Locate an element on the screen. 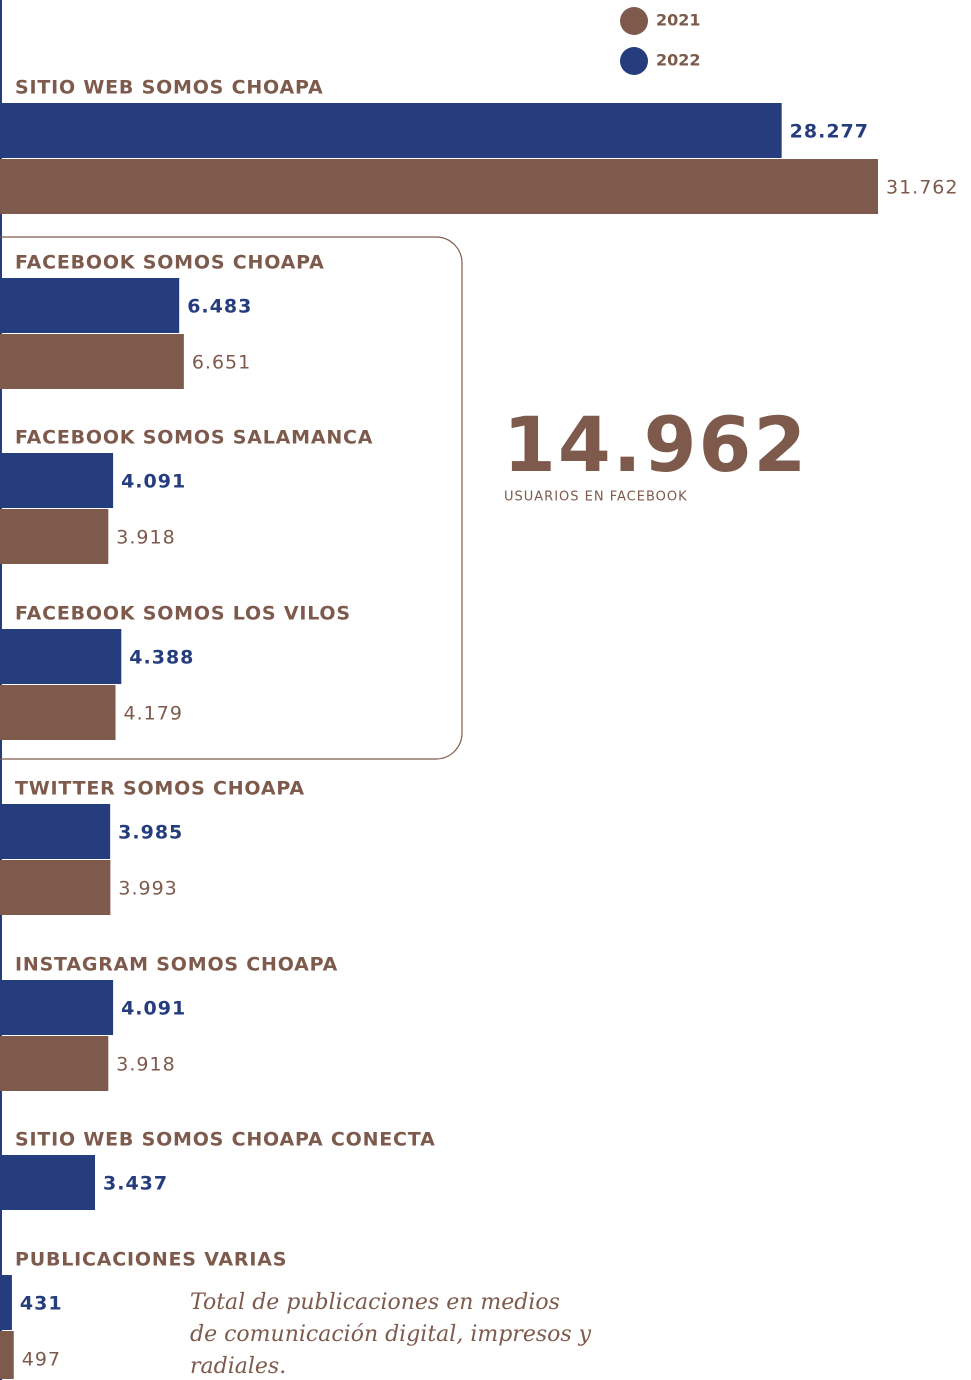 This screenshot has height=1380, width=971. value-label: 3.993 is located at coordinates (147, 889).